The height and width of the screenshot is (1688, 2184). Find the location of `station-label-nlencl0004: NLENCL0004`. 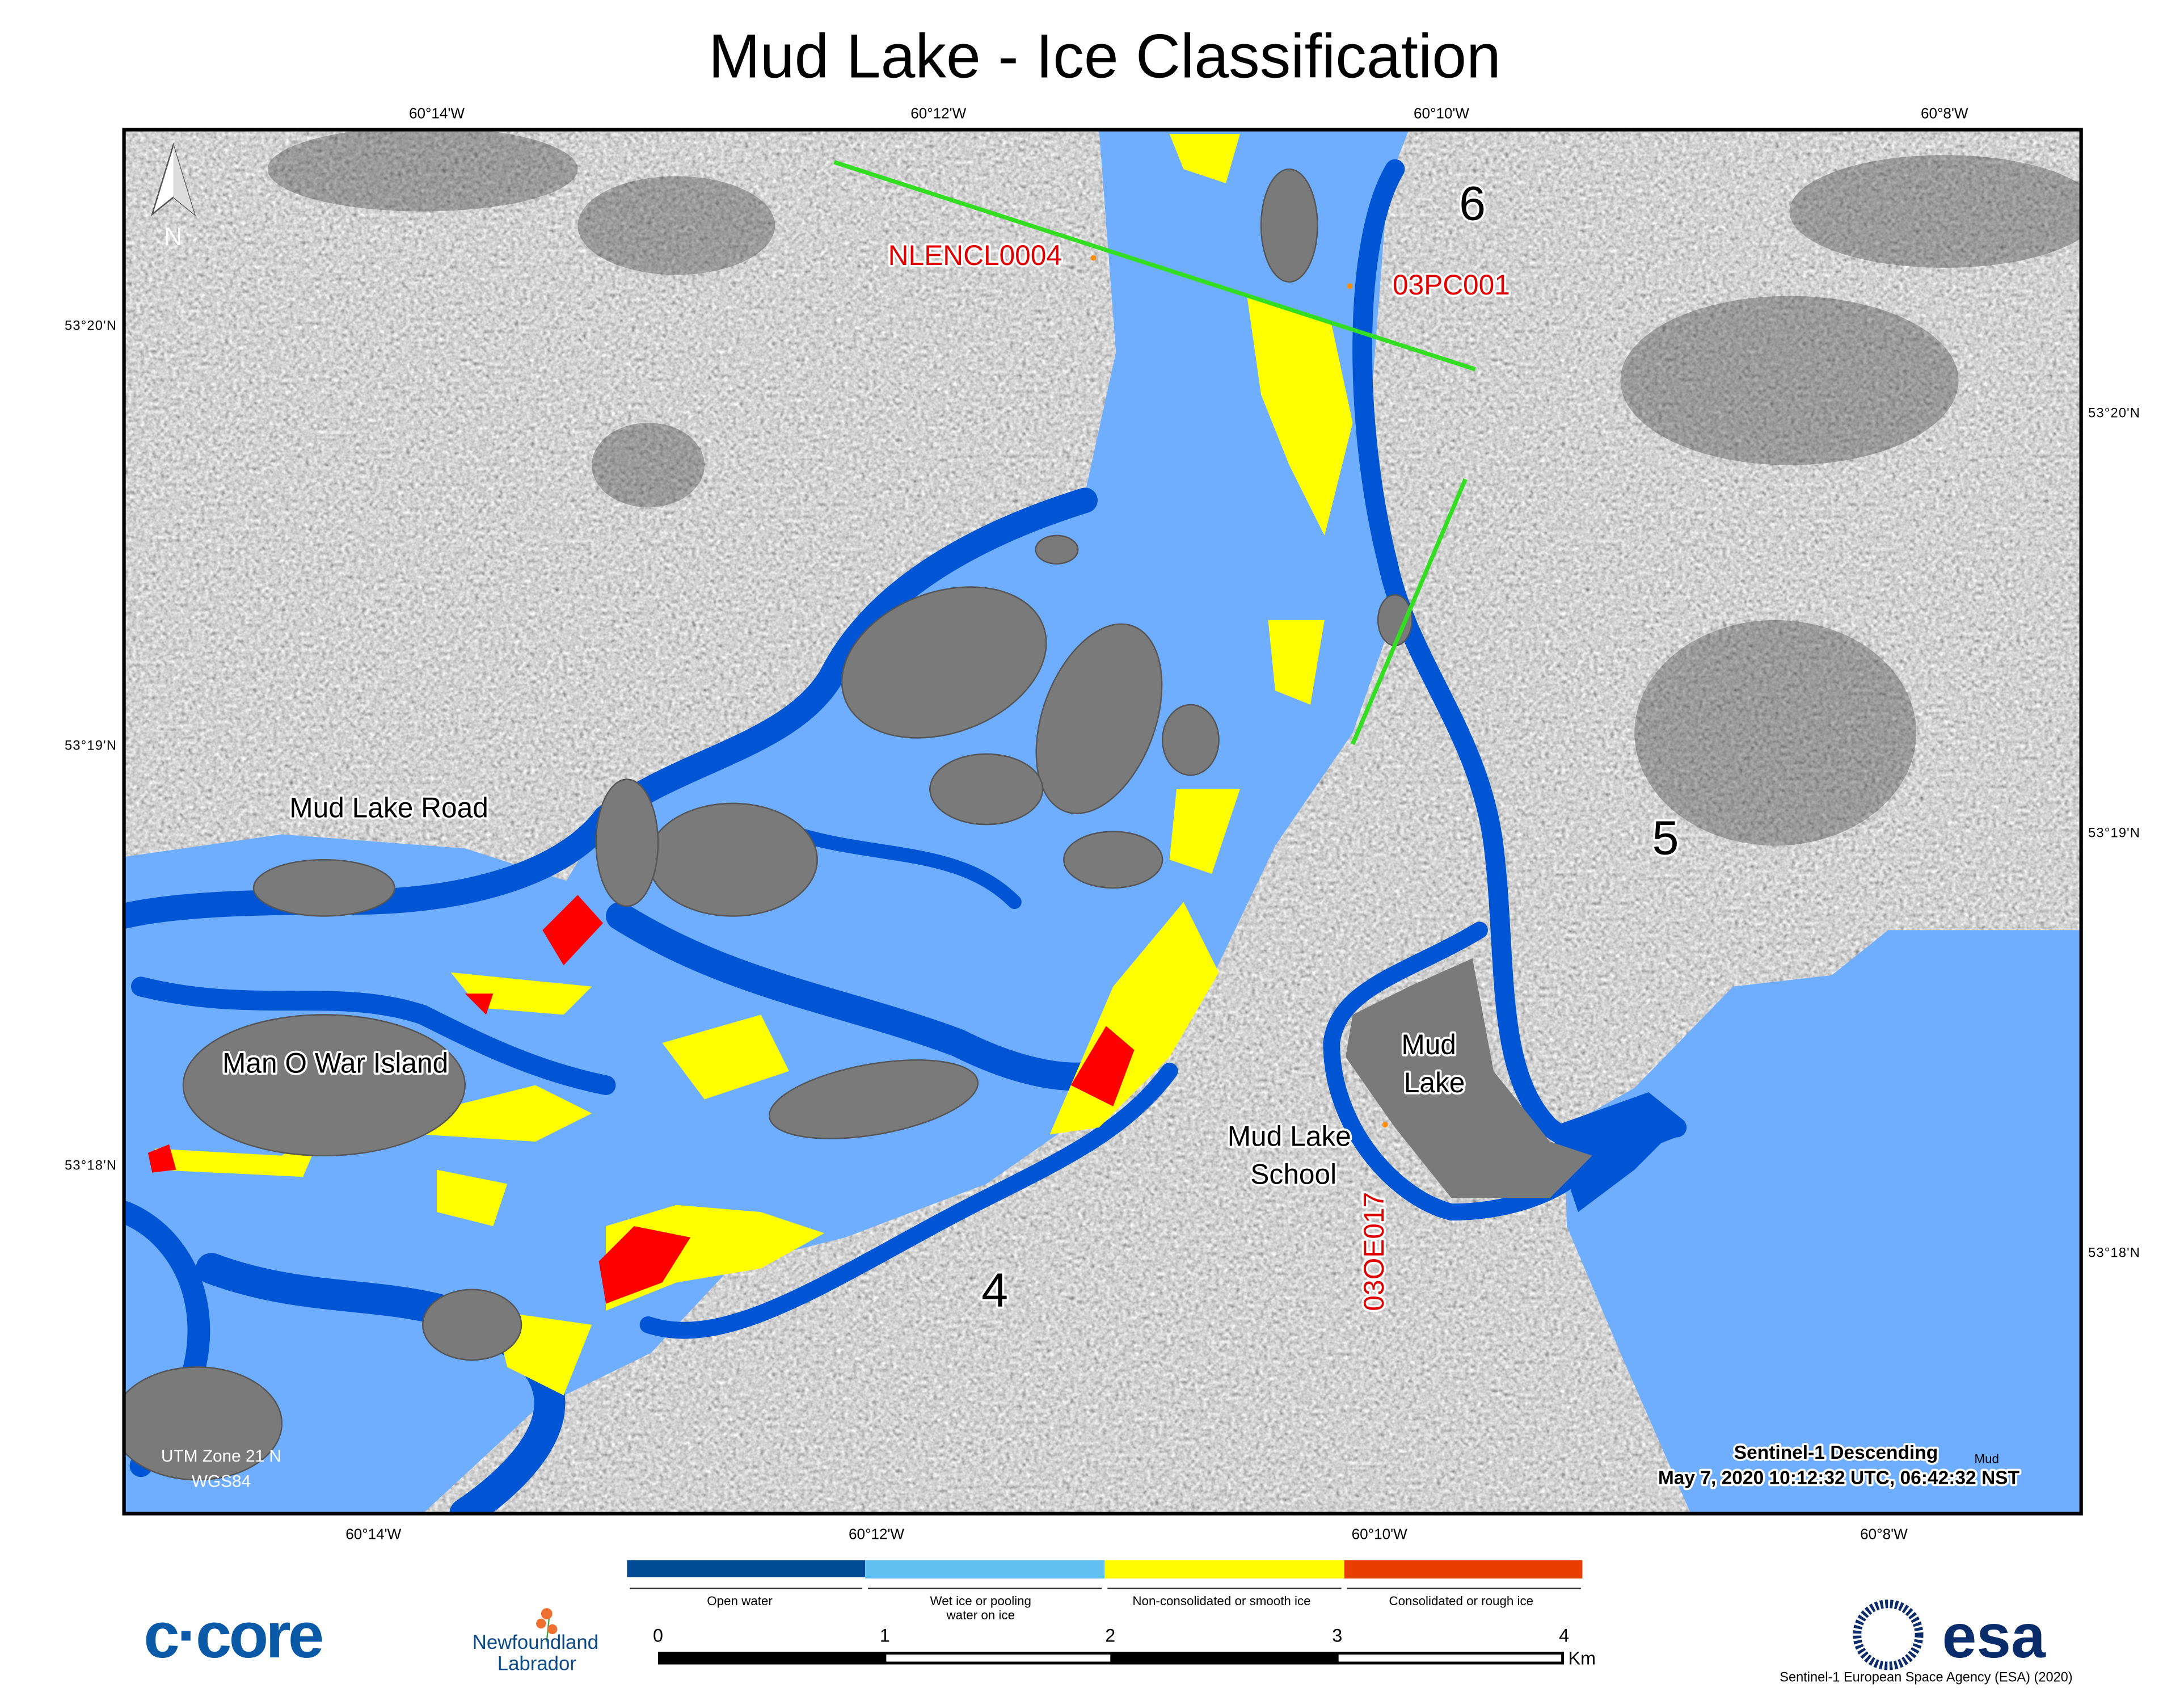

station-label-nlencl0004: NLENCL0004 is located at coordinates (975, 255).